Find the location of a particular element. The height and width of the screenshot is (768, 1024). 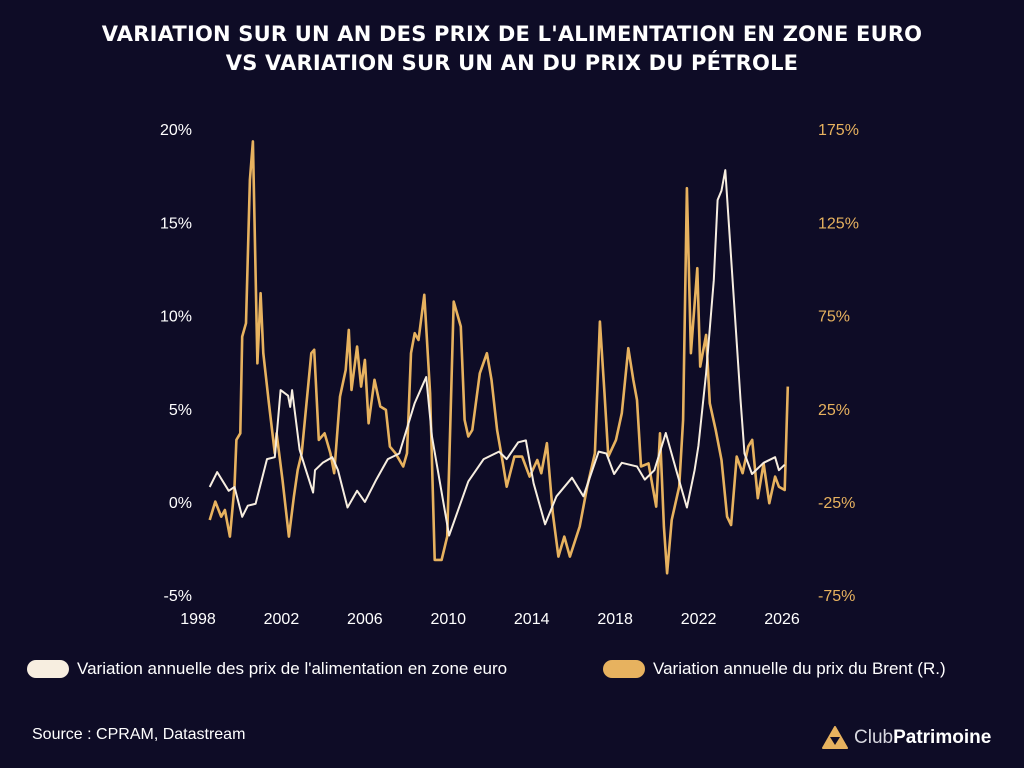

club-patrimoine-logo: Club Patrimoine is located at coordinates (906, 738).